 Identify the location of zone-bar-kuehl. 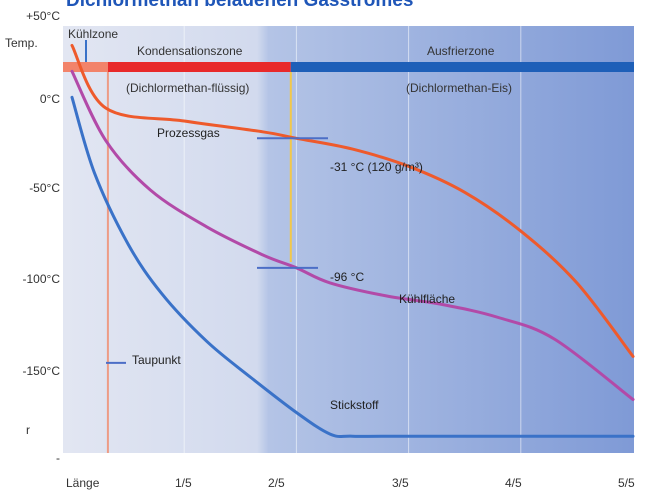
(85, 67).